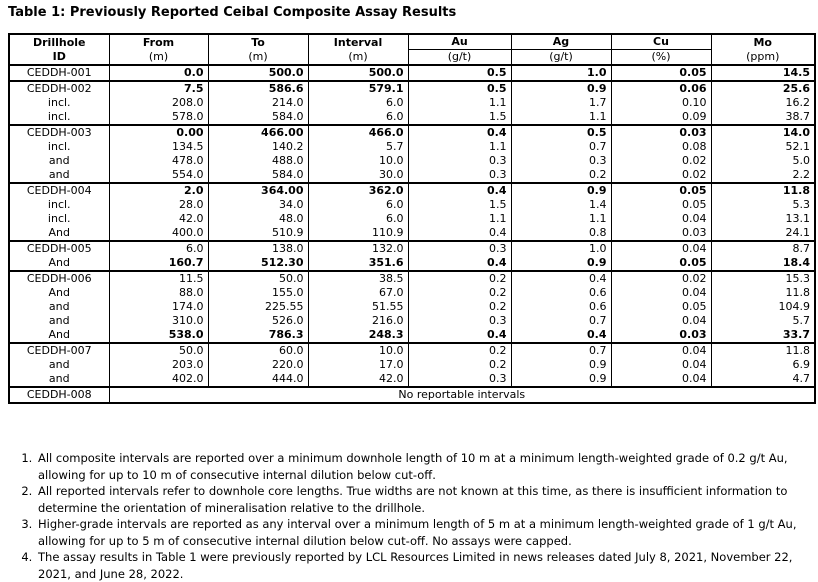 This screenshot has height=582, width=818. I want to click on header-cu: Cu, so click(661, 42).